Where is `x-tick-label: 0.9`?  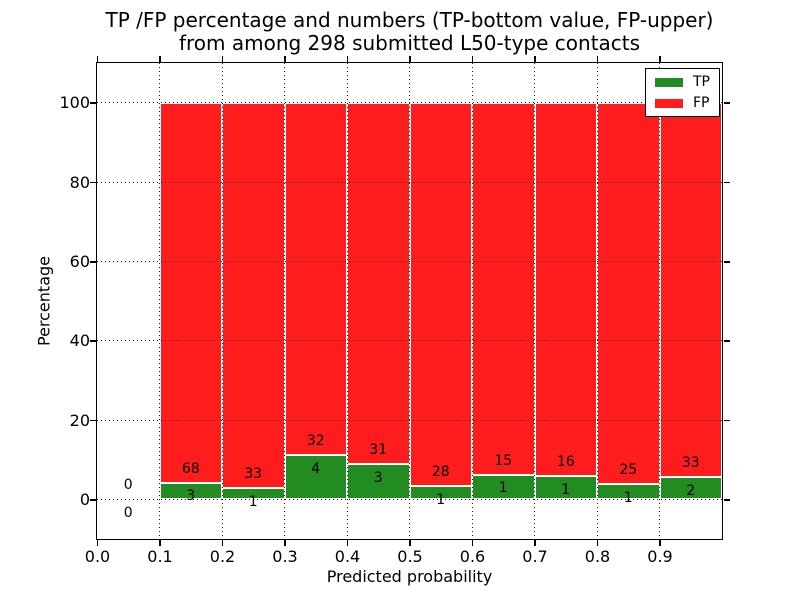
x-tick-label: 0.9 is located at coordinates (660, 556).